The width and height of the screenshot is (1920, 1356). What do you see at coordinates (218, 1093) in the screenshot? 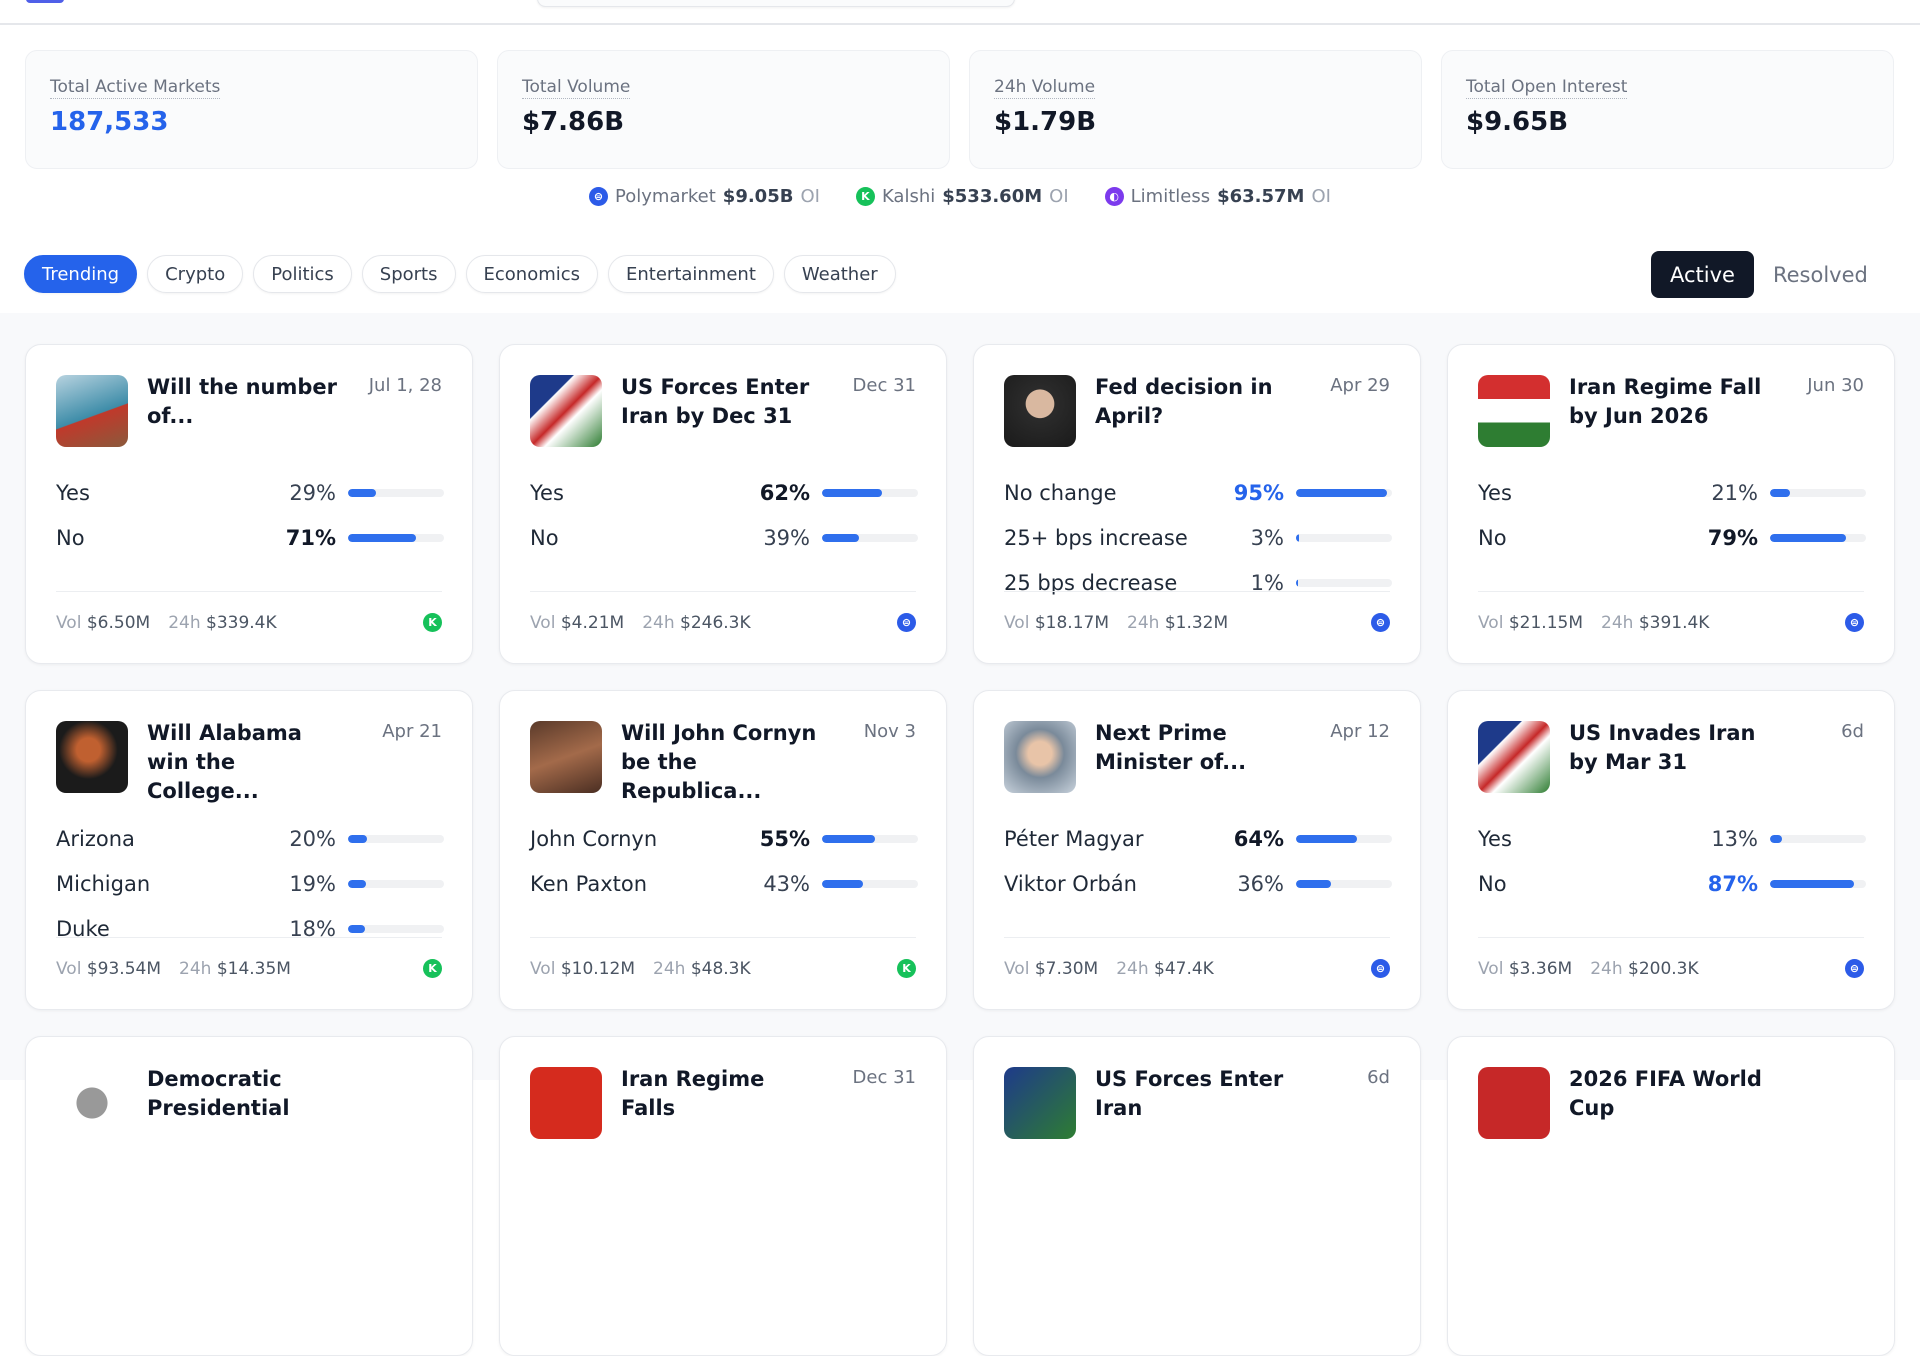
I see `market-title: Democratic Presidential` at bounding box center [218, 1093].